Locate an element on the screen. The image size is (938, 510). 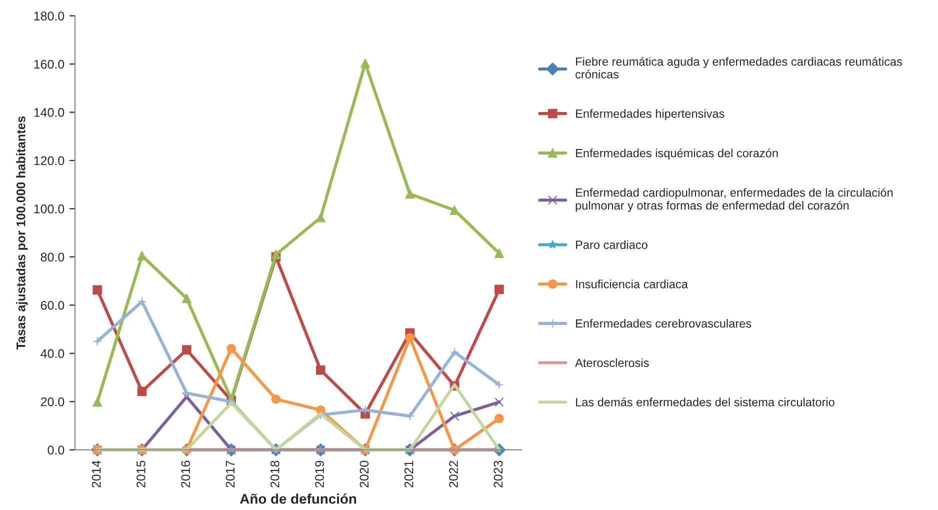
y-tick-label: 60.0 is located at coordinates (52, 305).